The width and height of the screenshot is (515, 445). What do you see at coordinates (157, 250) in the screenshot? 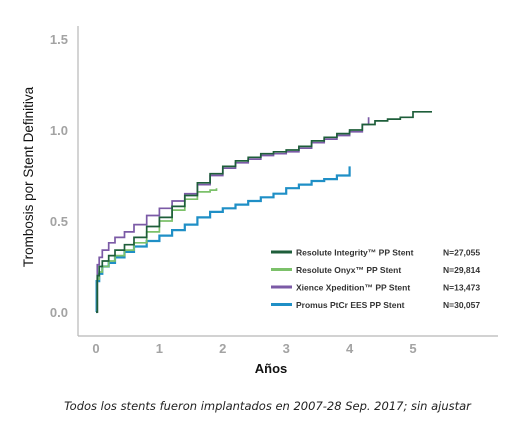
I see `series-line` at bounding box center [157, 250].